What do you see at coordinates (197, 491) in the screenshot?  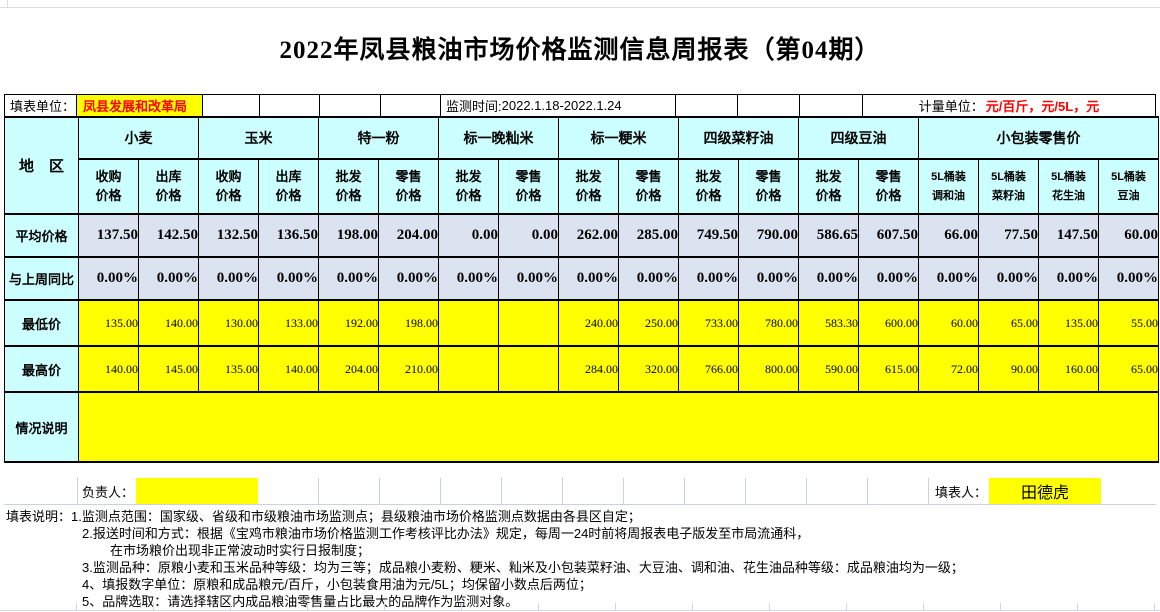 I see `responsible-person-value-cell` at bounding box center [197, 491].